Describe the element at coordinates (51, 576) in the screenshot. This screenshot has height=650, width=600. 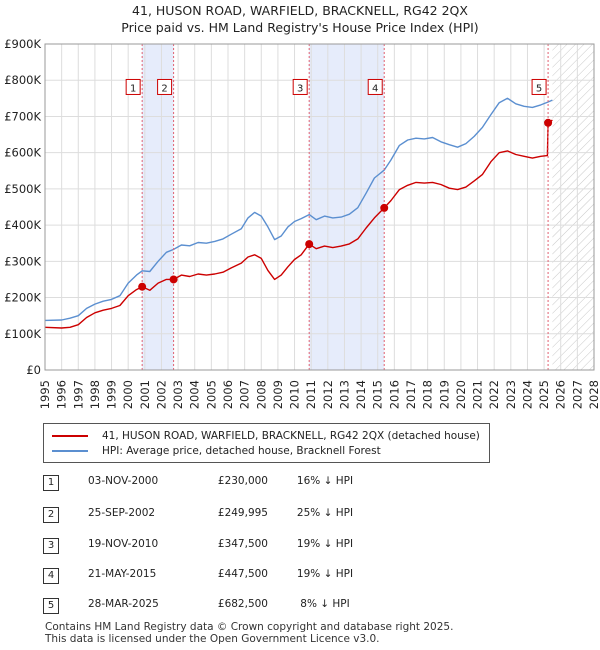
I see `sale-number: 4` at that location.